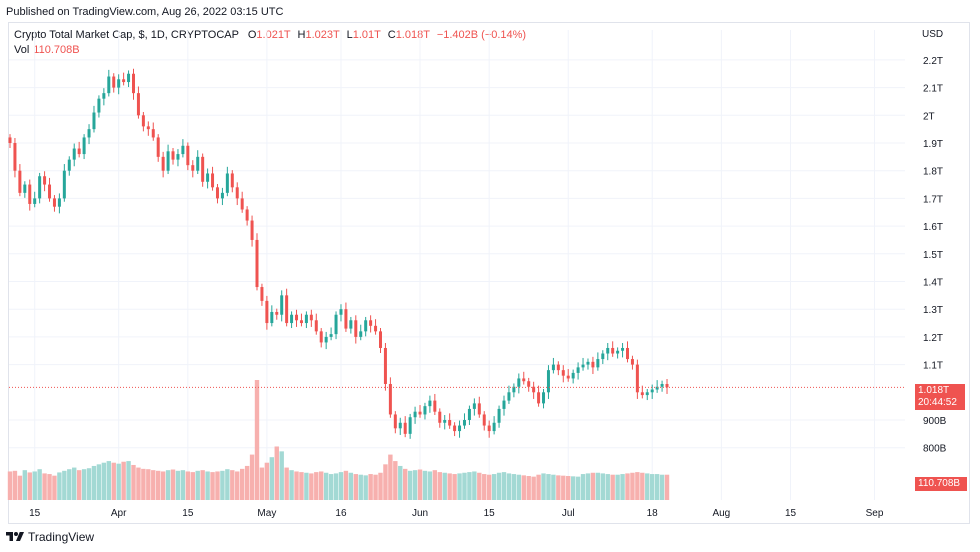 Image resolution: width=980 pixels, height=552 pixels. I want to click on y-tick-label: 1.5T, so click(933, 255).